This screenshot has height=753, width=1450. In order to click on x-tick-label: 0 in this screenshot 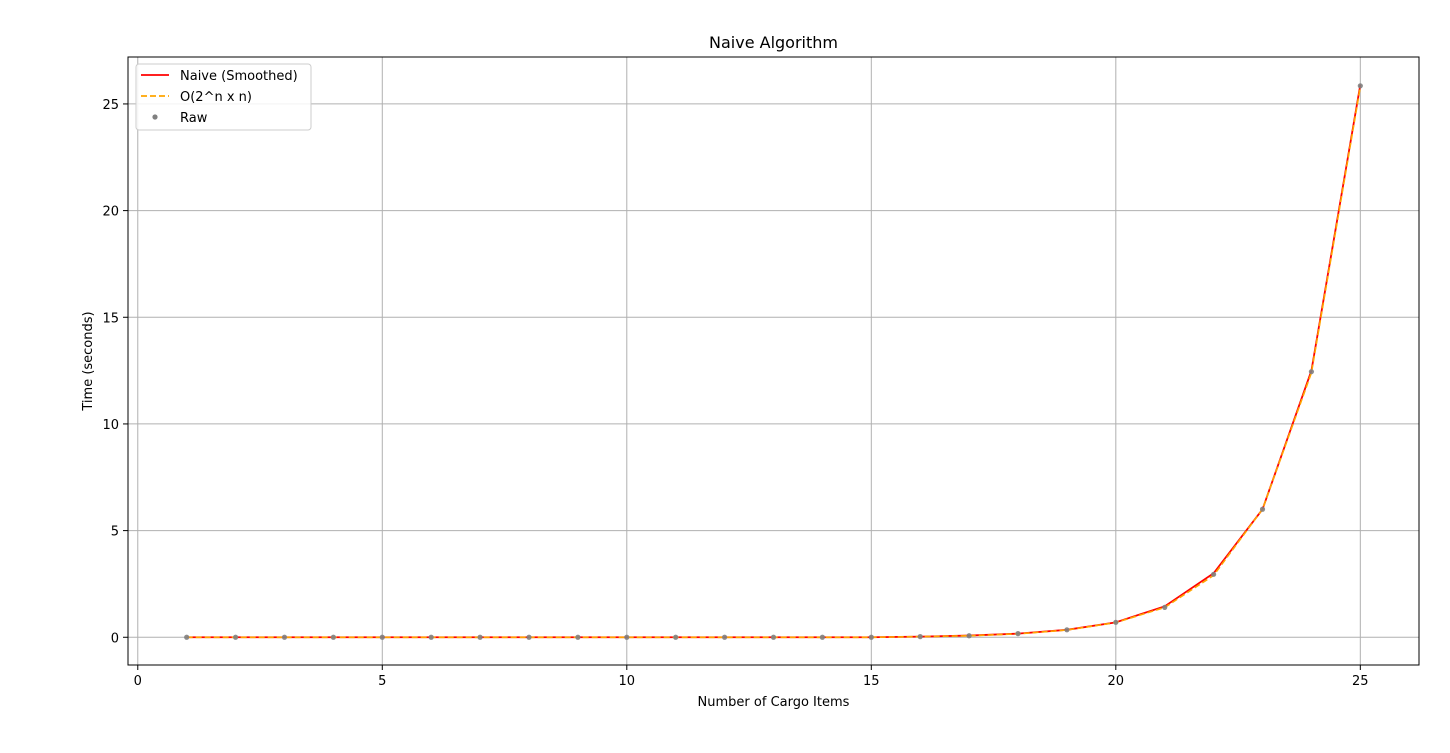, I will do `click(138, 681)`.